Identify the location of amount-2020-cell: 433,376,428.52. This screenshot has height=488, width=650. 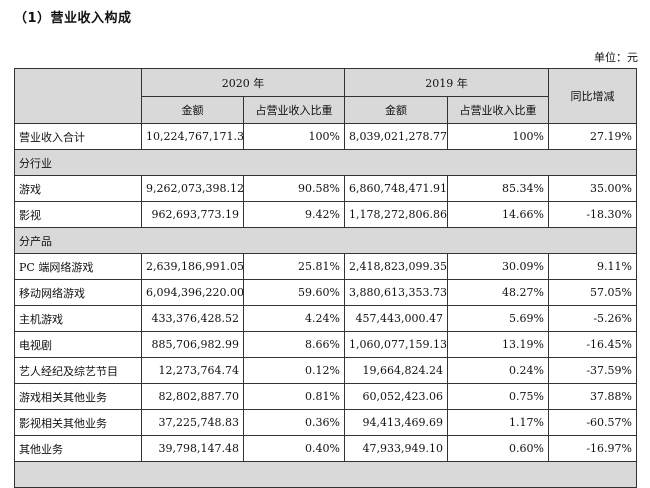
(192, 318).